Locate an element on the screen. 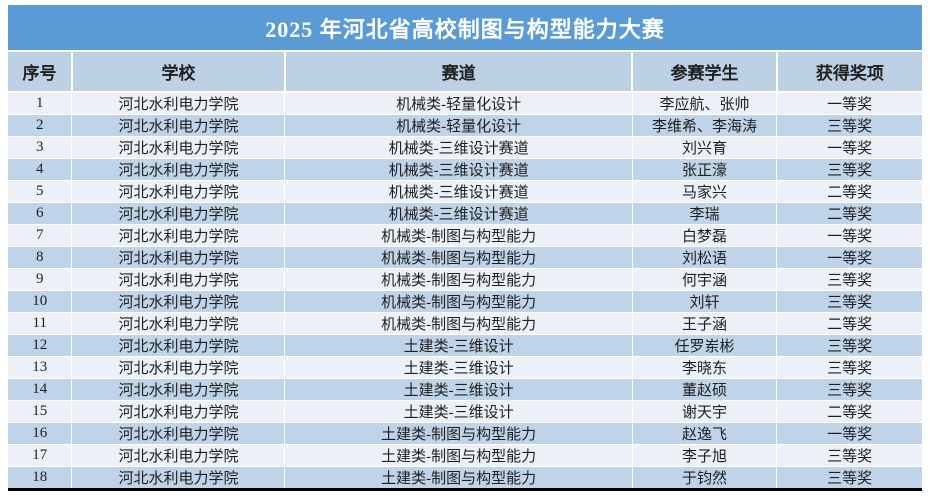  cell-no: 12 is located at coordinates (40, 345).